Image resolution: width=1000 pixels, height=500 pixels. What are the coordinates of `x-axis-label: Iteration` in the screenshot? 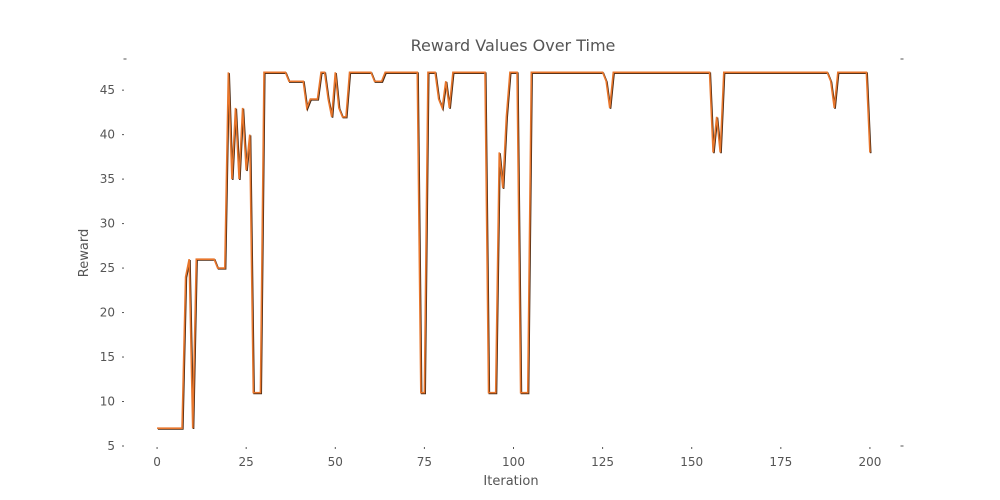 It's located at (510, 481).